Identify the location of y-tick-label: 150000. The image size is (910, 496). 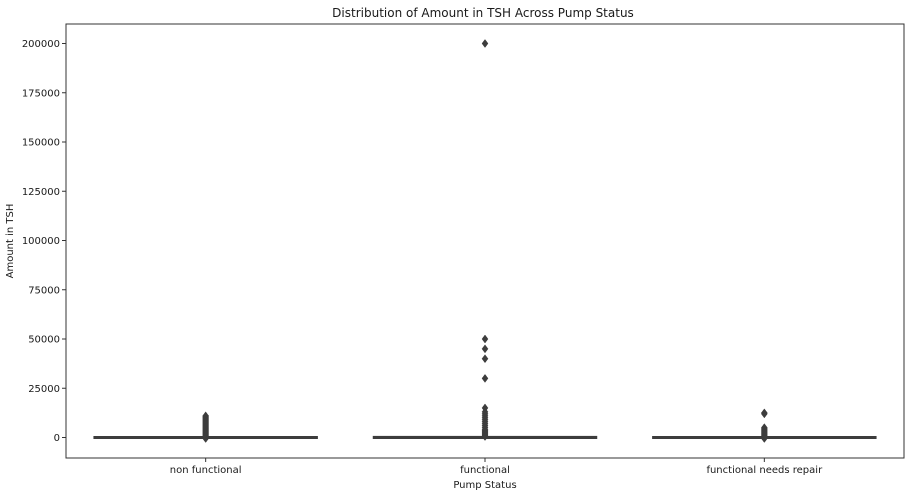
(41, 143).